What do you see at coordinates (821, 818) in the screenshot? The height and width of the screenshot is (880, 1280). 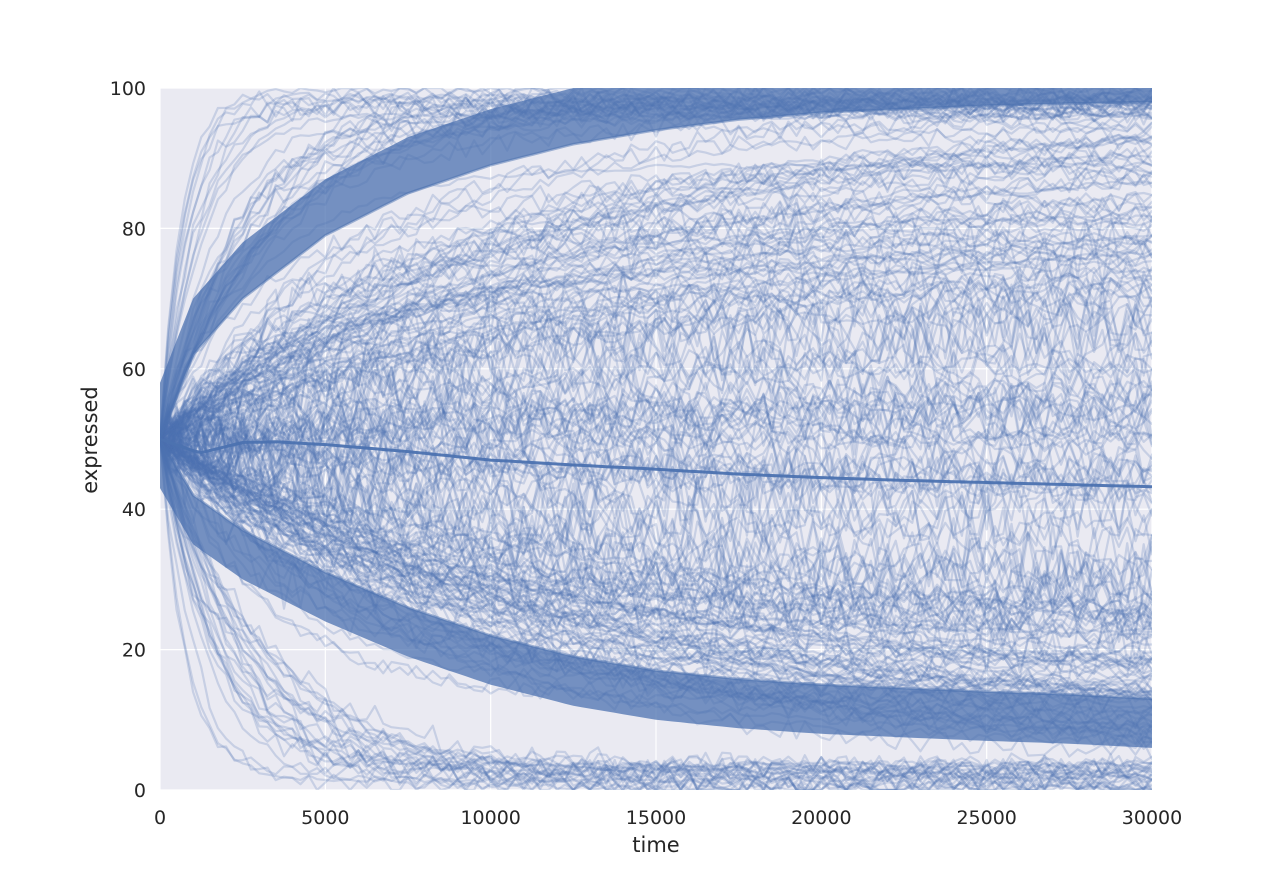 I see `x-tick-label: 20000` at bounding box center [821, 818].